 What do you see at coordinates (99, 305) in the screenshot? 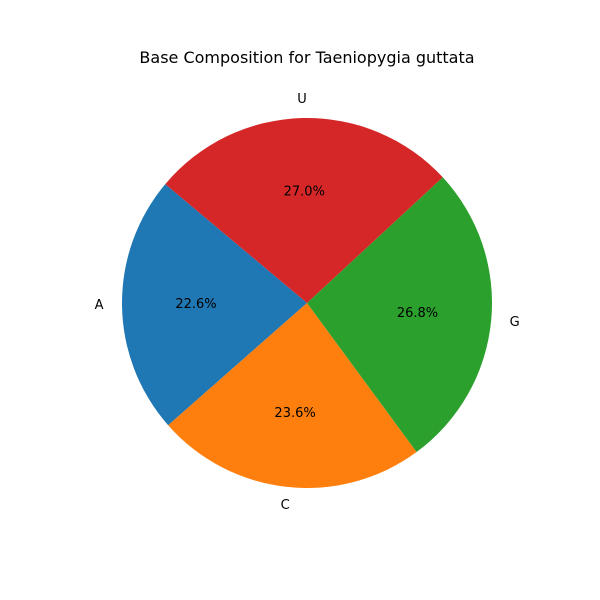
I see `category-label-a: A` at bounding box center [99, 305].